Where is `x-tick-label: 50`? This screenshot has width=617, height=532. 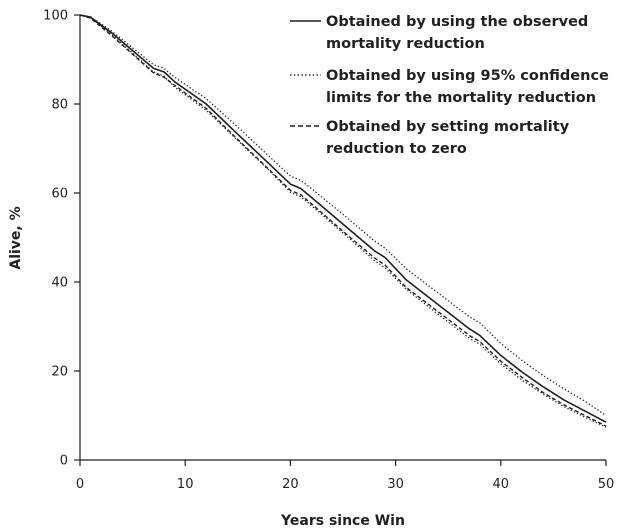
x-tick-label: 50 is located at coordinates (606, 484).